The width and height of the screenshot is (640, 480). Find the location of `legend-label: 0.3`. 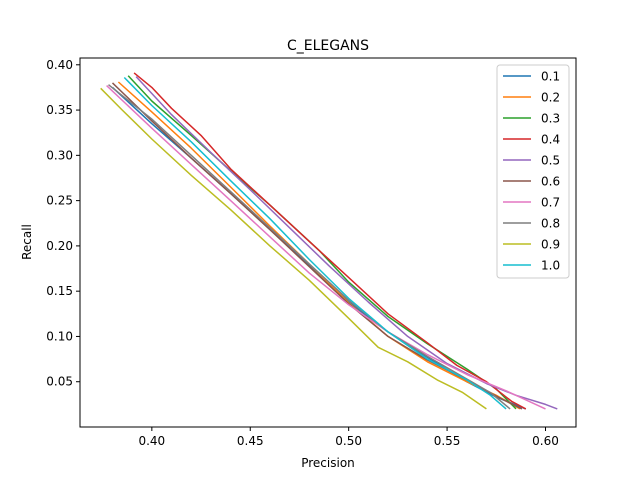

legend-label: 0.3 is located at coordinates (550, 119).